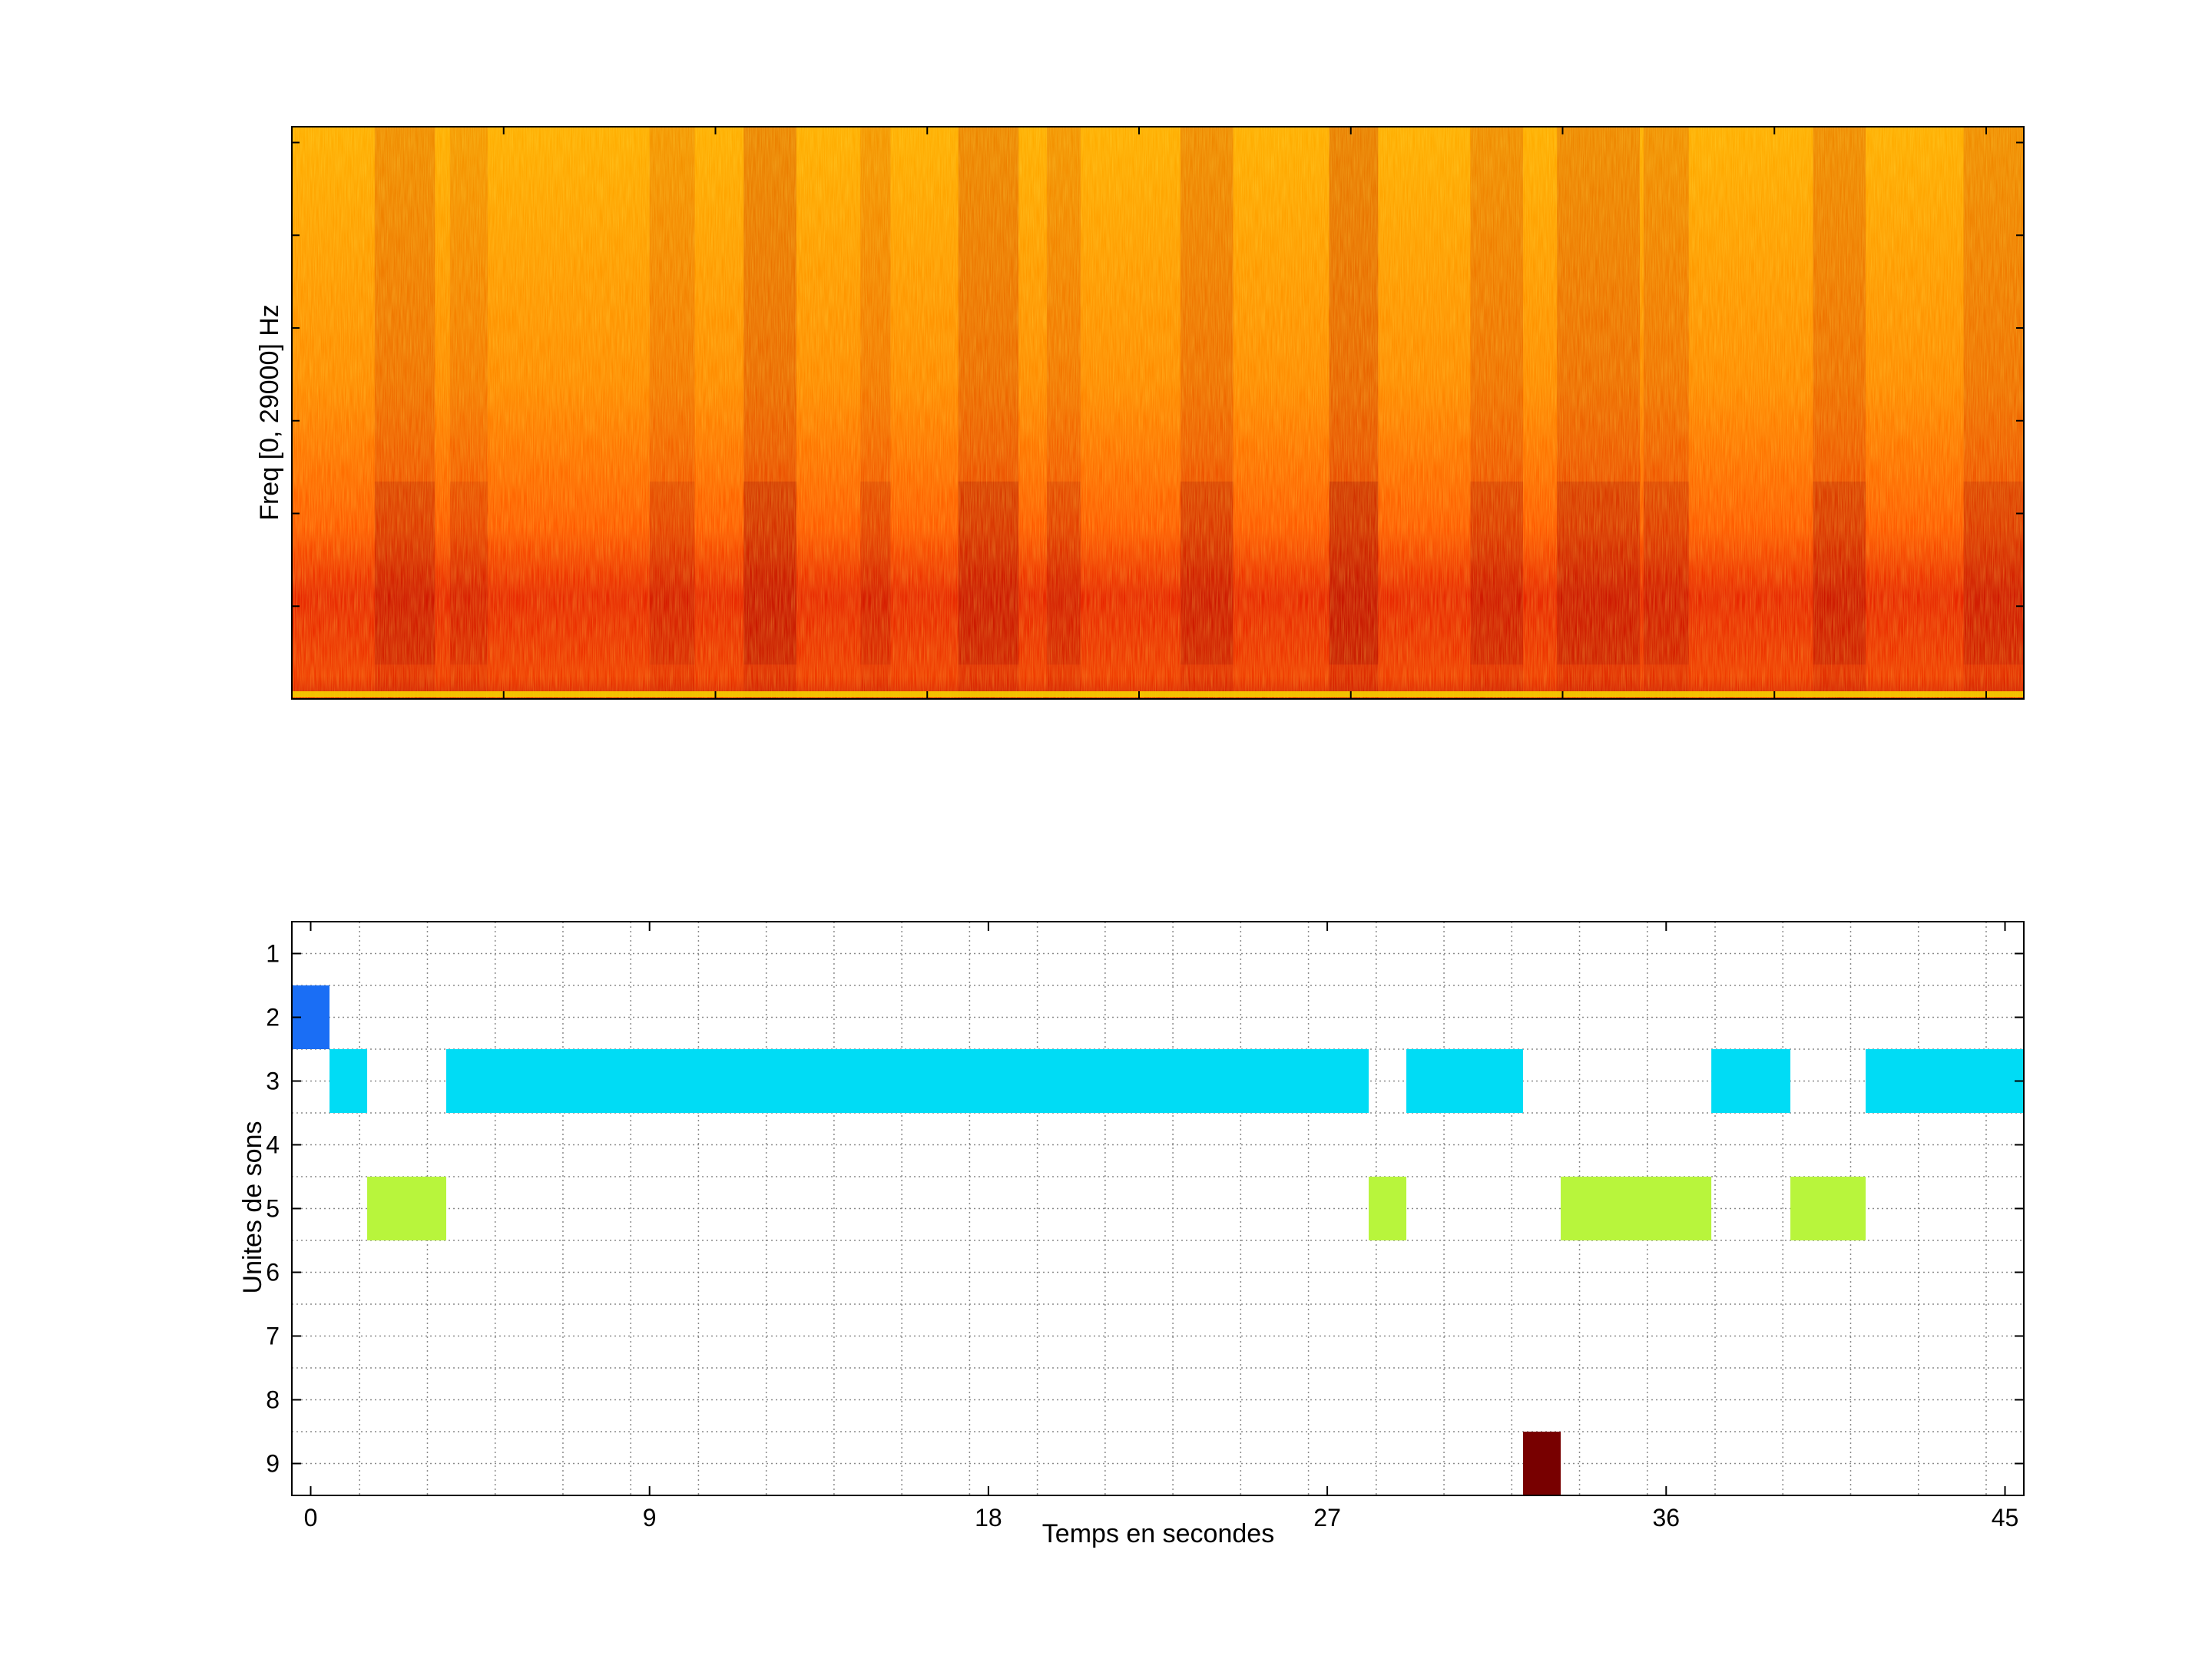 This screenshot has height=1659, width=2212. Describe the element at coordinates (273, 1400) in the screenshot. I see `y-tick-label: 8` at that location.